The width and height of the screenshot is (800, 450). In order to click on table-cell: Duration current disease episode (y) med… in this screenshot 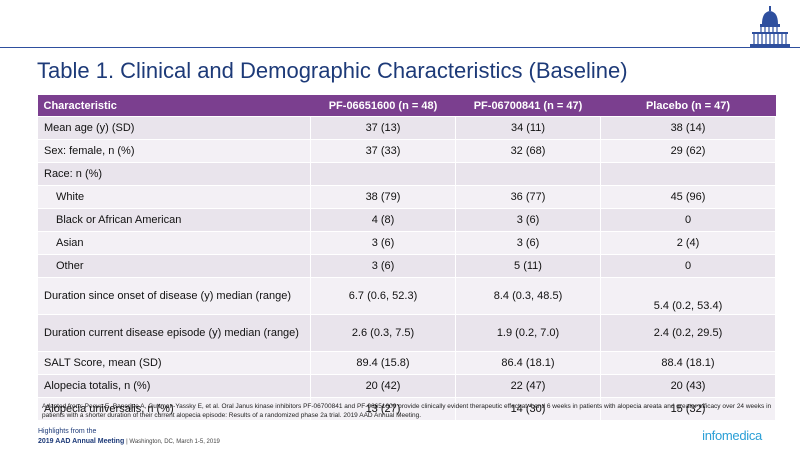, I will do `click(174, 333)`.